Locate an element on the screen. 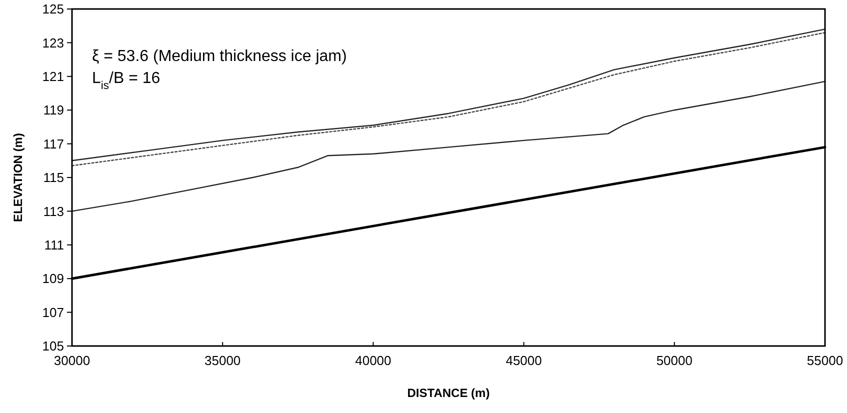 This screenshot has width=847, height=413. y-tick-label: 121 is located at coordinates (53, 76).